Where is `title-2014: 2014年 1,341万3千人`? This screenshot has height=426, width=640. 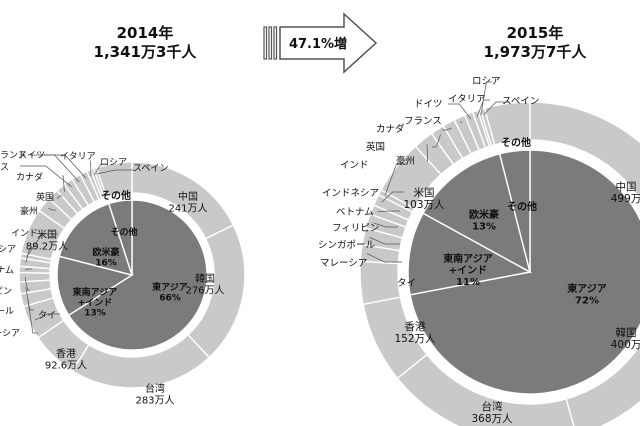
title-2014: 2014年 1,341万3千人 is located at coordinates (145, 43).